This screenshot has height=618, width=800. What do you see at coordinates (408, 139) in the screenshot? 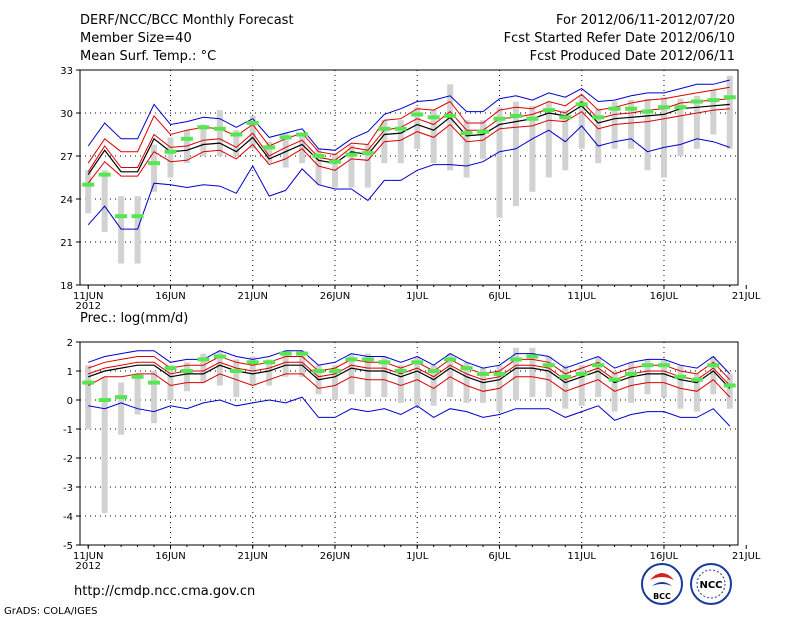
I see `temp-ensemble-mean-line` at bounding box center [408, 139].